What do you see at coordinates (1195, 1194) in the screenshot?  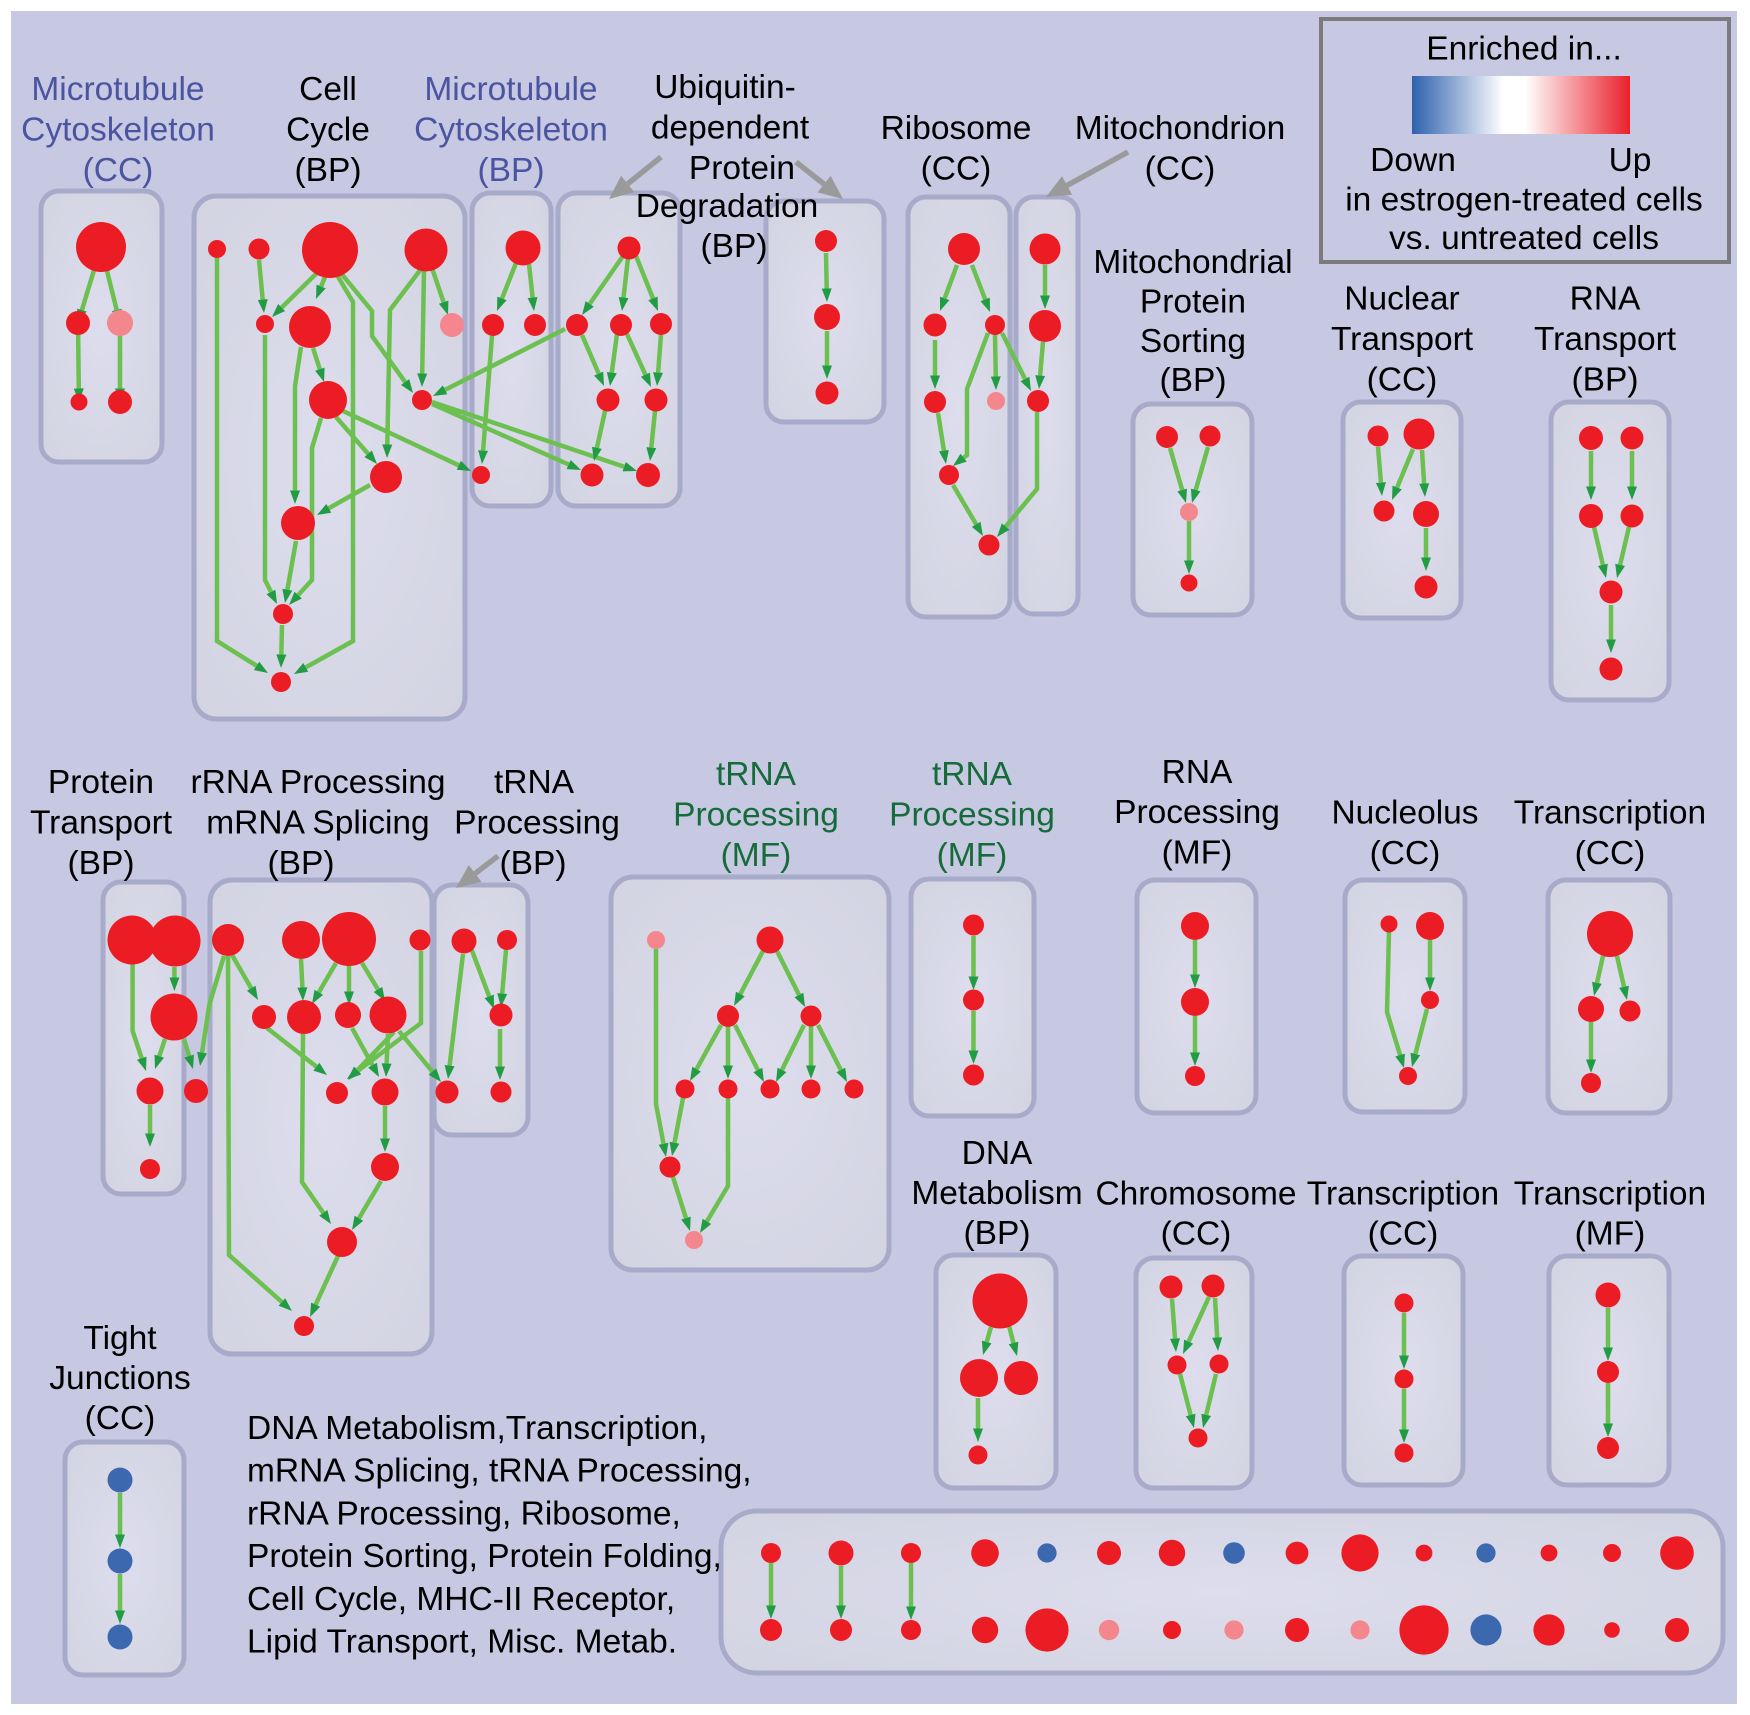 I see `svg-text: Chromosome` at bounding box center [1195, 1194].